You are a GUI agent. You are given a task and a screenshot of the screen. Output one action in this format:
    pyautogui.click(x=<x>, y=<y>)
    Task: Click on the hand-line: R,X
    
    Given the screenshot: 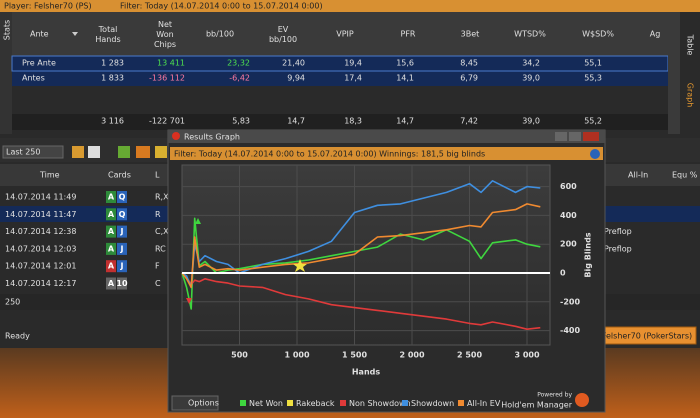 What is the action you would take?
    pyautogui.click(x=162, y=197)
    